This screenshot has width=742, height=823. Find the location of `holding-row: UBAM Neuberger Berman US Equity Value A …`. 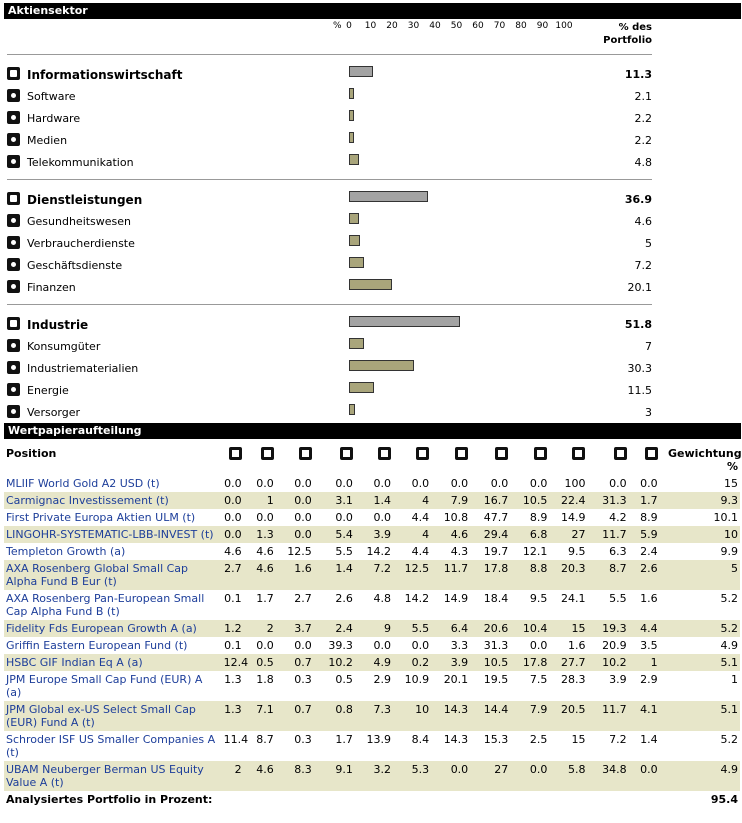

holding-row: UBAM Neuberger Berman US Equity Value A … is located at coordinates (372, 776).